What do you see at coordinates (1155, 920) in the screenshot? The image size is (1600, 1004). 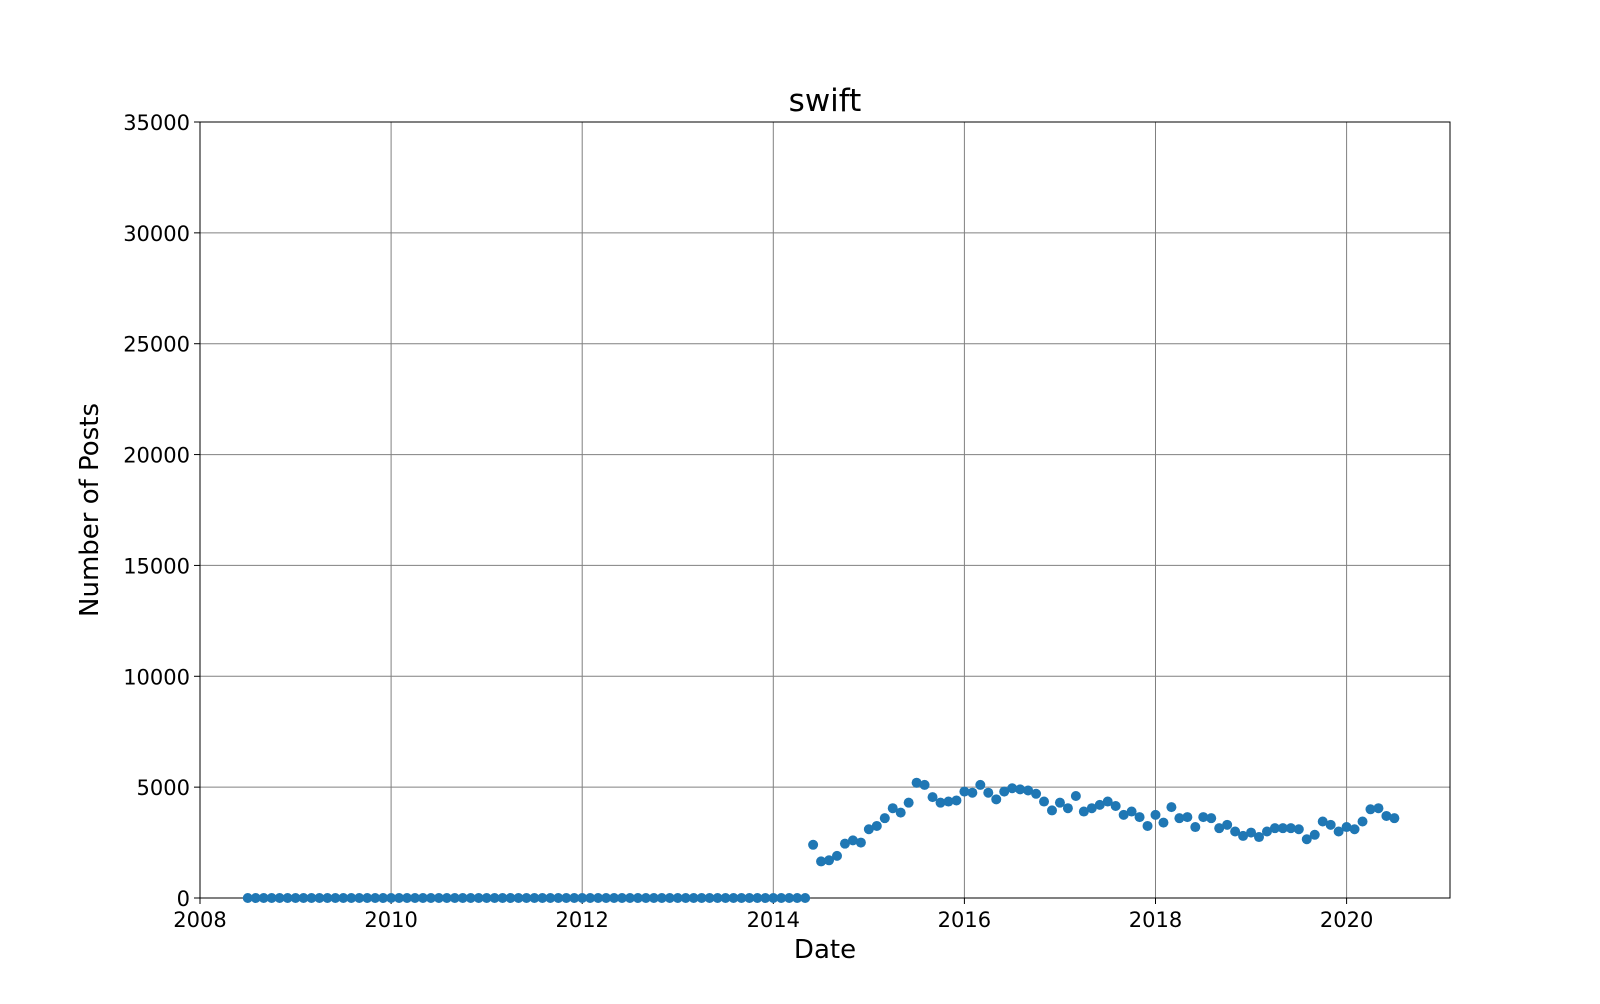 I see `x-tick-label: 2018` at bounding box center [1155, 920].